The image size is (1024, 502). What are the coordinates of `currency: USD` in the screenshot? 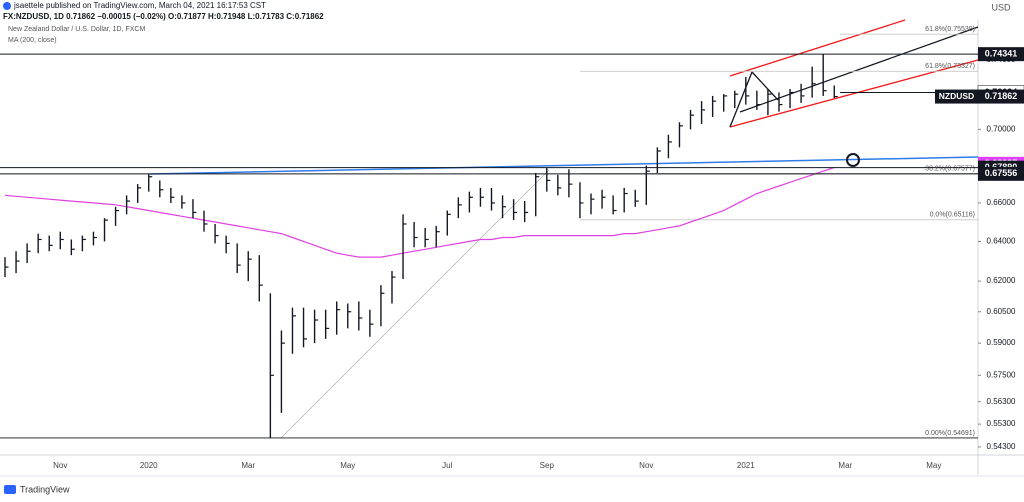 It's located at (1001, 7).